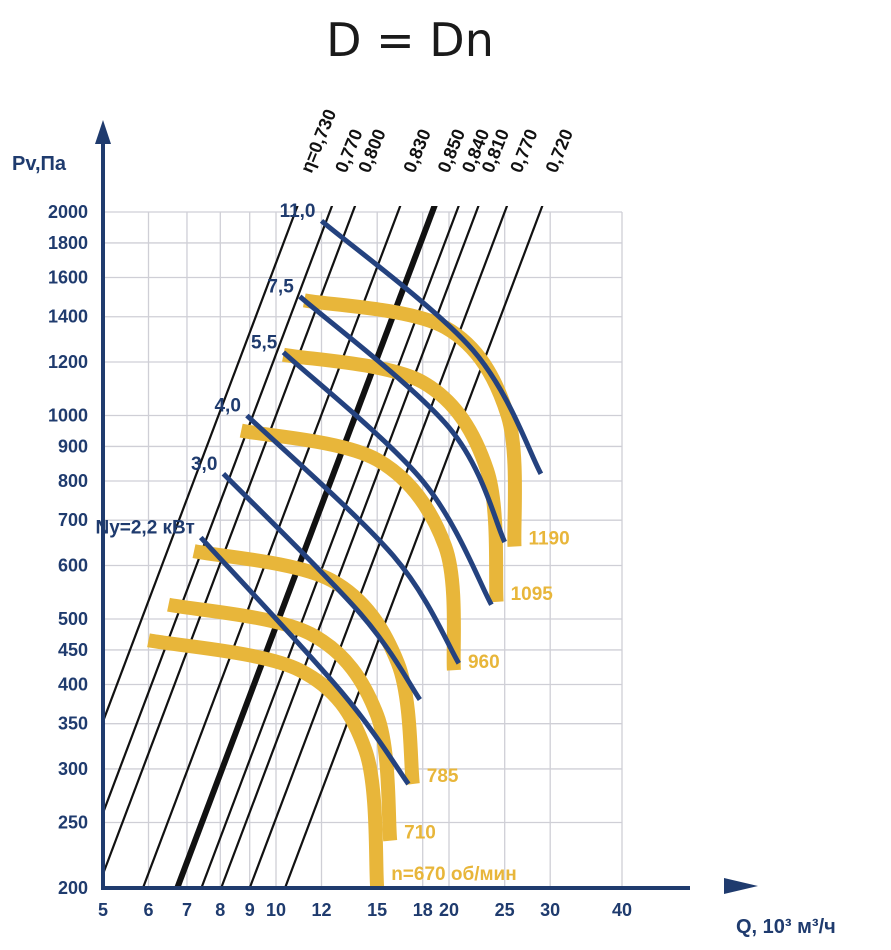  What do you see at coordinates (532, 594) in the screenshot?
I see `speed-label-4: 1095` at bounding box center [532, 594].